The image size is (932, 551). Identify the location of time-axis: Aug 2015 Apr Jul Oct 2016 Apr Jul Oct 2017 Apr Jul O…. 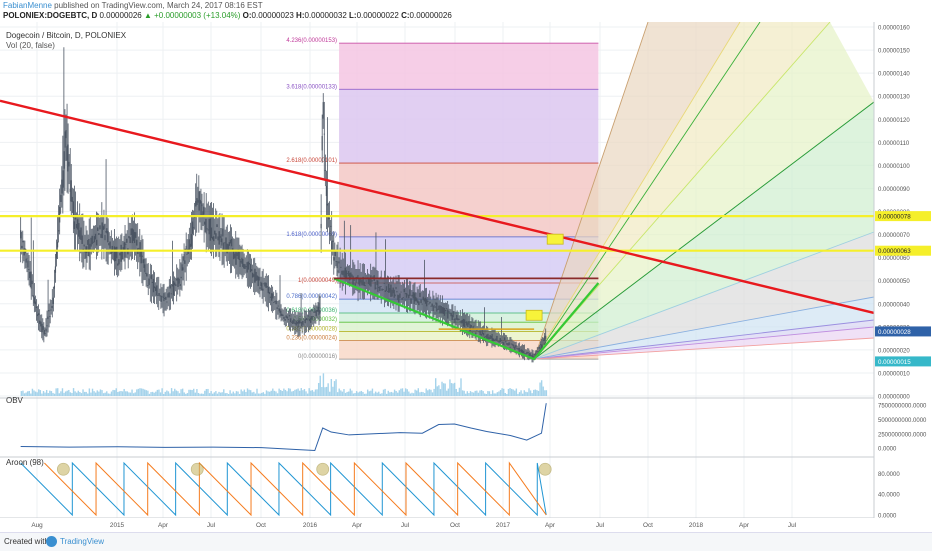
(466, 525).